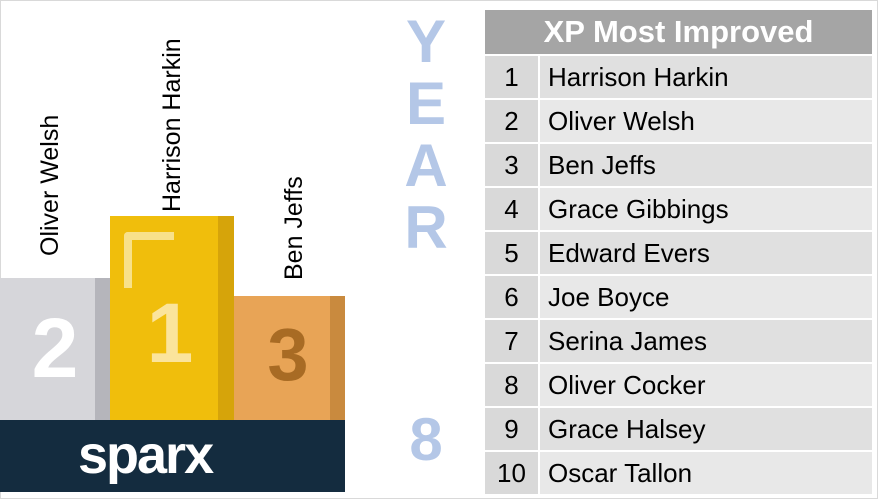 The image size is (878, 499). What do you see at coordinates (294, 228) in the screenshot?
I see `podium-third-name: Ben Jeffs` at bounding box center [294, 228].